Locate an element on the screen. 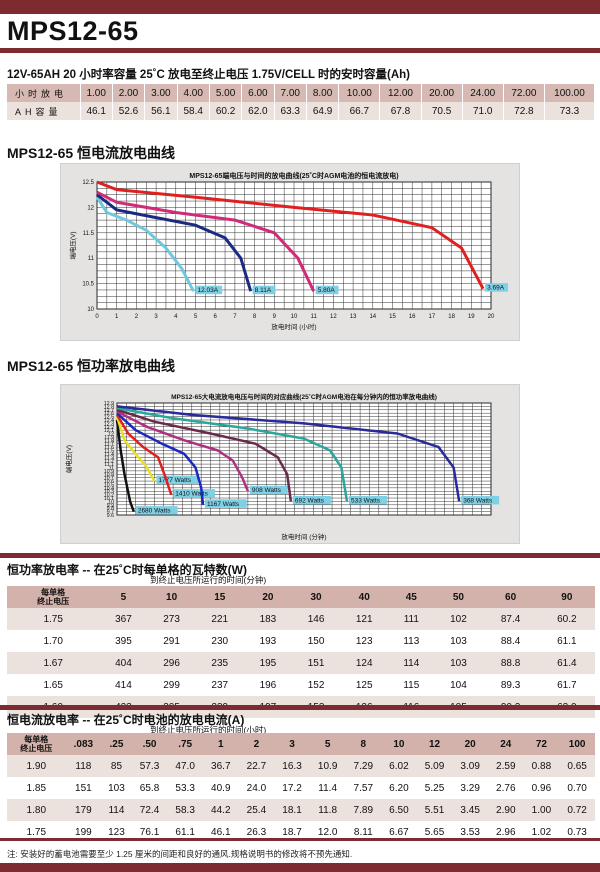  x-tick-label: 14 is located at coordinates (372, 317).